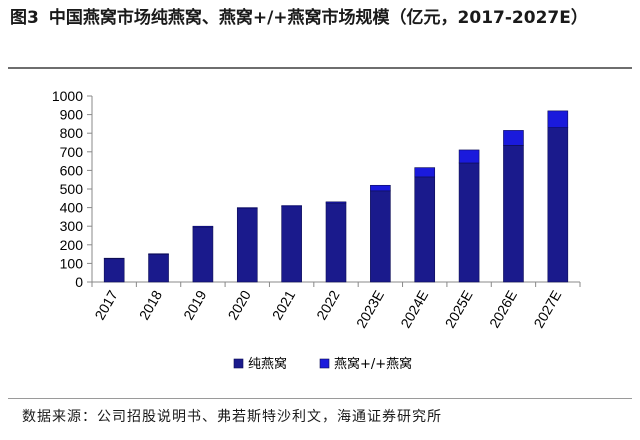 The width and height of the screenshot is (640, 440). I want to click on legend-label: 燕窝+/+燕窝, so click(373, 364).